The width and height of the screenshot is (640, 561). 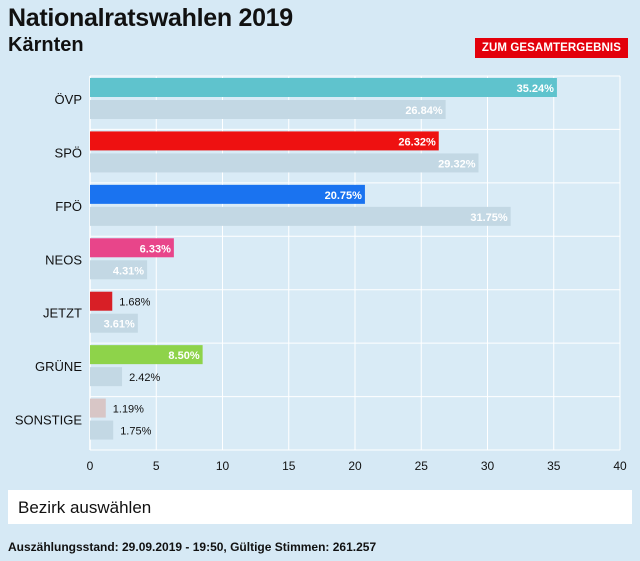 What do you see at coordinates (488, 466) in the screenshot?
I see `x-tick-label: 30` at bounding box center [488, 466].